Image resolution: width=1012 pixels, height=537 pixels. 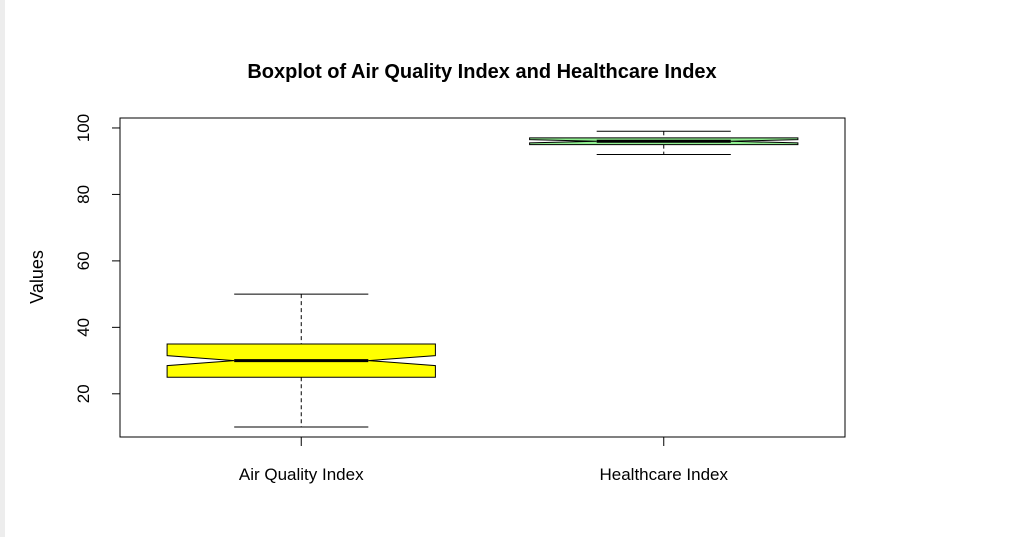 What do you see at coordinates (663, 474) in the screenshot?
I see `x-tick-label-1: Healthcare Index` at bounding box center [663, 474].